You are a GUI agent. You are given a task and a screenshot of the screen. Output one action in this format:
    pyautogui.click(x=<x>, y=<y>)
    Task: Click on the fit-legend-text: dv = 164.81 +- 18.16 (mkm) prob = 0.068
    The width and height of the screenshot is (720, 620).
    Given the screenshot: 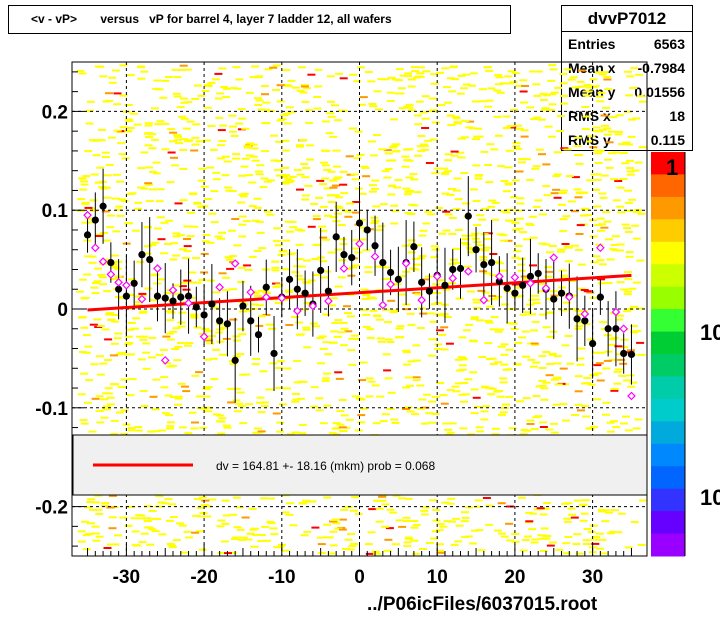 What is the action you would take?
    pyautogui.click(x=325, y=466)
    